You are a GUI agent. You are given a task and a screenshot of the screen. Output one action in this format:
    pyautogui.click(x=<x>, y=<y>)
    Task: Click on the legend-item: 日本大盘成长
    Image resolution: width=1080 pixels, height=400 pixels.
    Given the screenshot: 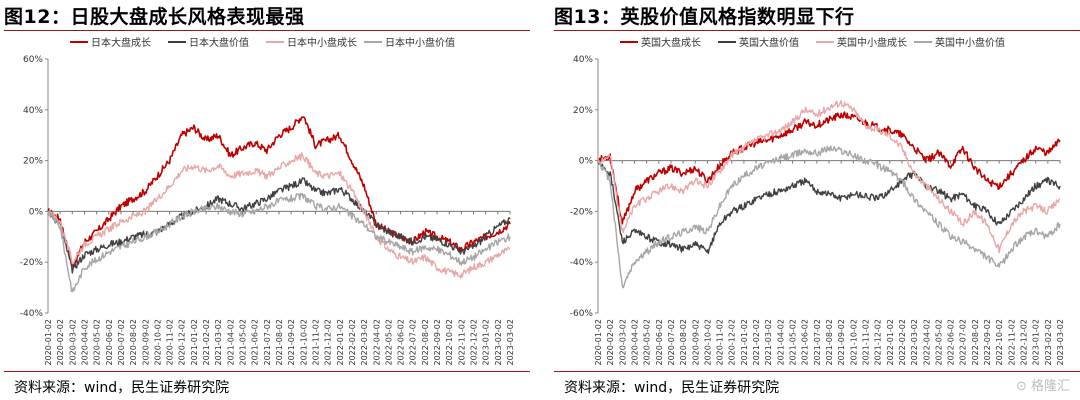 What is the action you would take?
    pyautogui.click(x=110, y=42)
    